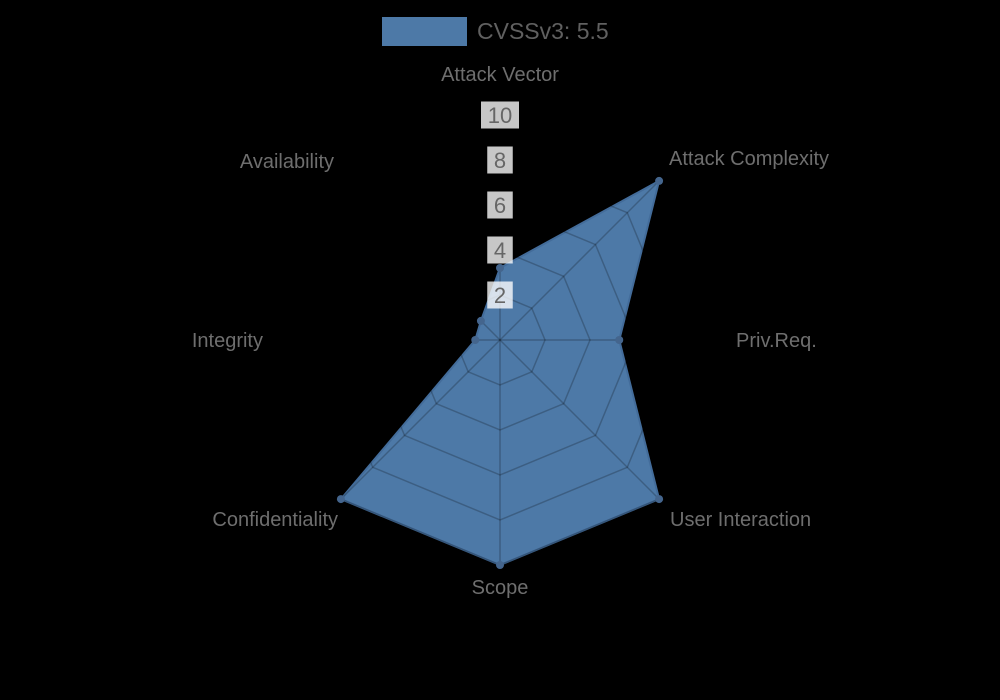 The image size is (1000, 700). What do you see at coordinates (619, 340) in the screenshot?
I see `data-point-priv-req` at bounding box center [619, 340].